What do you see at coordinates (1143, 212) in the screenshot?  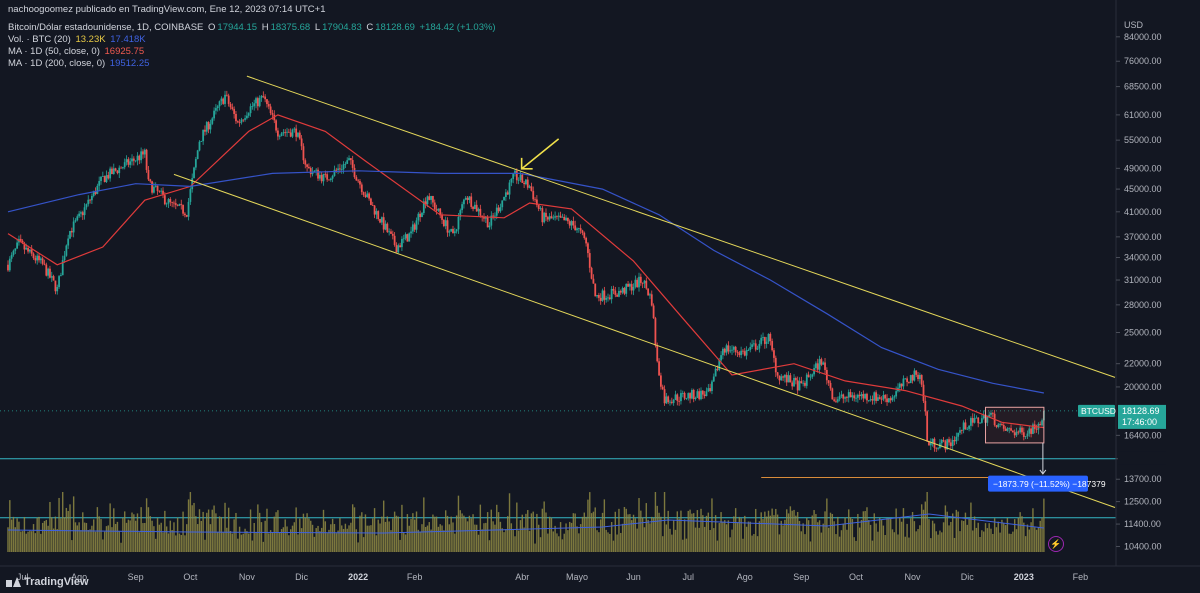 I see `price-tick-label: 41000.00` at bounding box center [1143, 212].